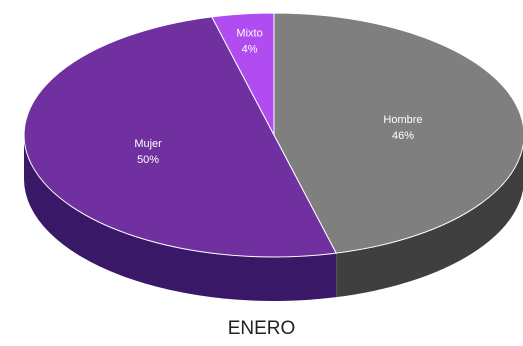  What do you see at coordinates (261, 328) in the screenshot?
I see `chart-title: ENERO` at bounding box center [261, 328].